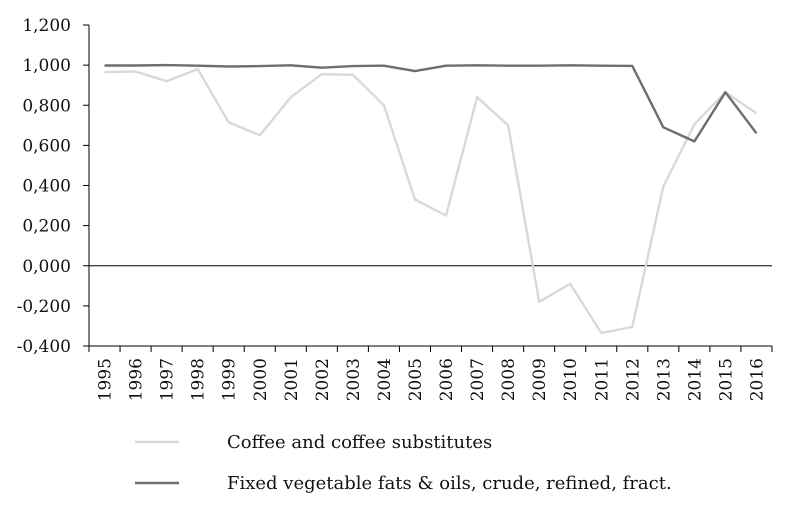  I want to click on y-tick-label: 1,000, so click(46, 66).